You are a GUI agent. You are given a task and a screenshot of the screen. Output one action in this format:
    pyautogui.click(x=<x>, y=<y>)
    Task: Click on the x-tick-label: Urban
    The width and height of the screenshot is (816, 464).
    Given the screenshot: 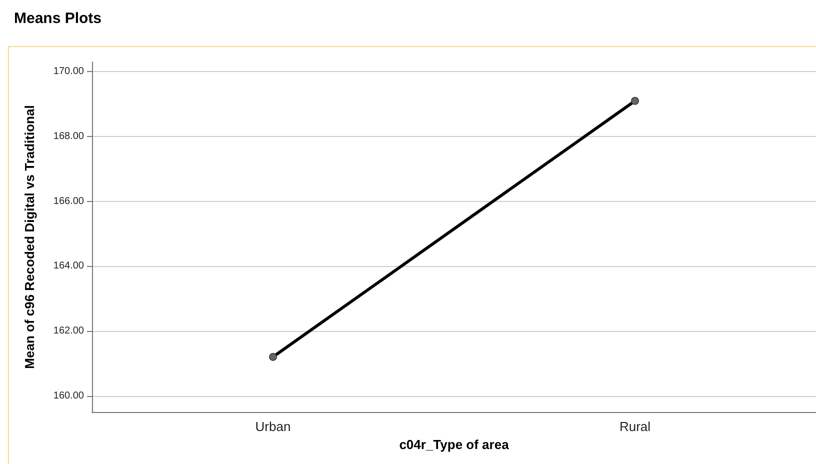 What is the action you would take?
    pyautogui.click(x=273, y=426)
    